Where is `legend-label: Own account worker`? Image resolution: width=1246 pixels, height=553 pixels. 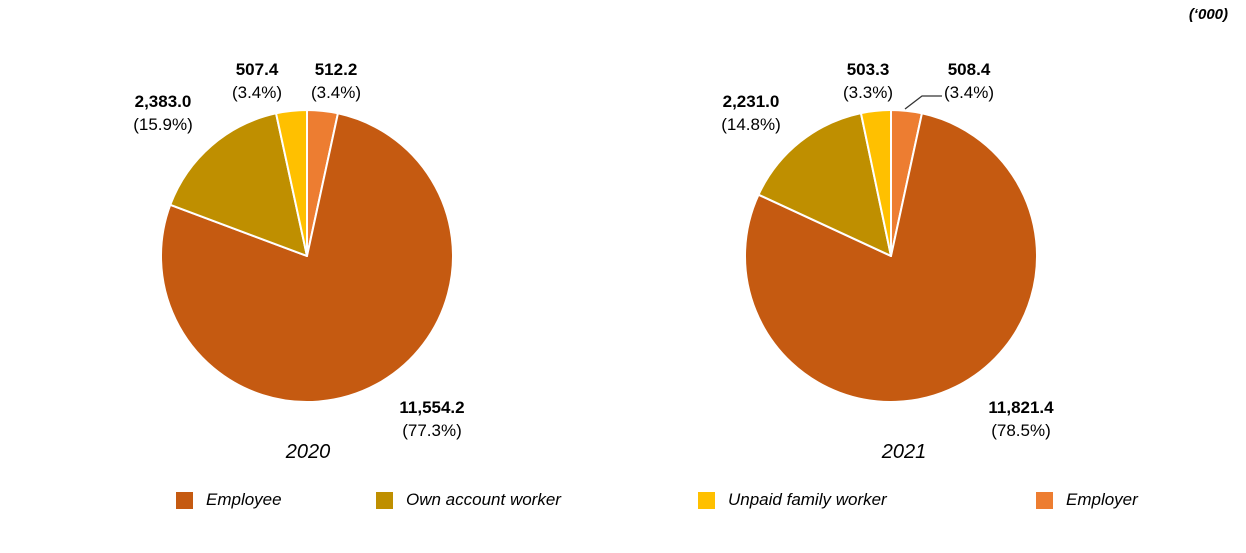
legend-label: Own account worker is located at coordinates (483, 499).